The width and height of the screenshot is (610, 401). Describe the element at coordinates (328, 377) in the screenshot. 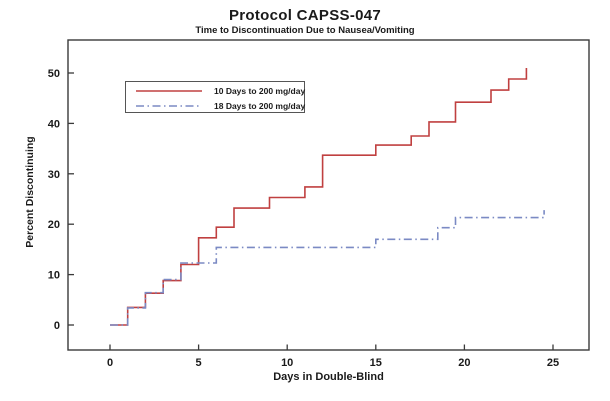

I see `x-axis-title: Days in Double-Blind` at that location.